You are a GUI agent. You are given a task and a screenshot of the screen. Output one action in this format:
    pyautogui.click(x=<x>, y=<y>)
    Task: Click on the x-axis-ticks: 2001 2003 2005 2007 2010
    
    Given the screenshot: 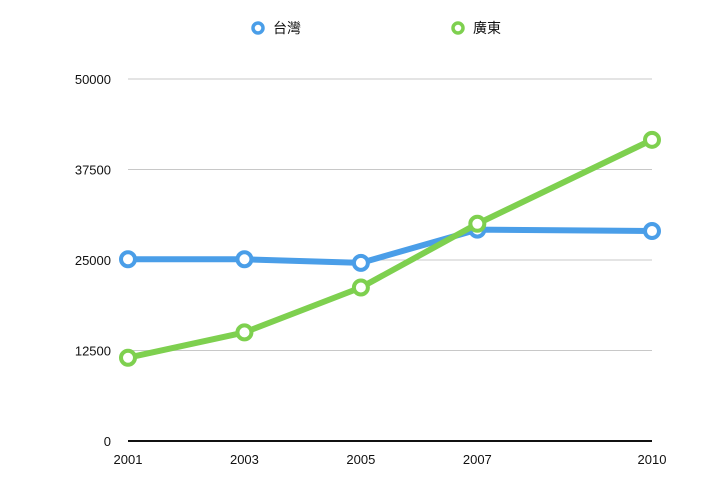 What is the action you would take?
    pyautogui.click(x=390, y=459)
    